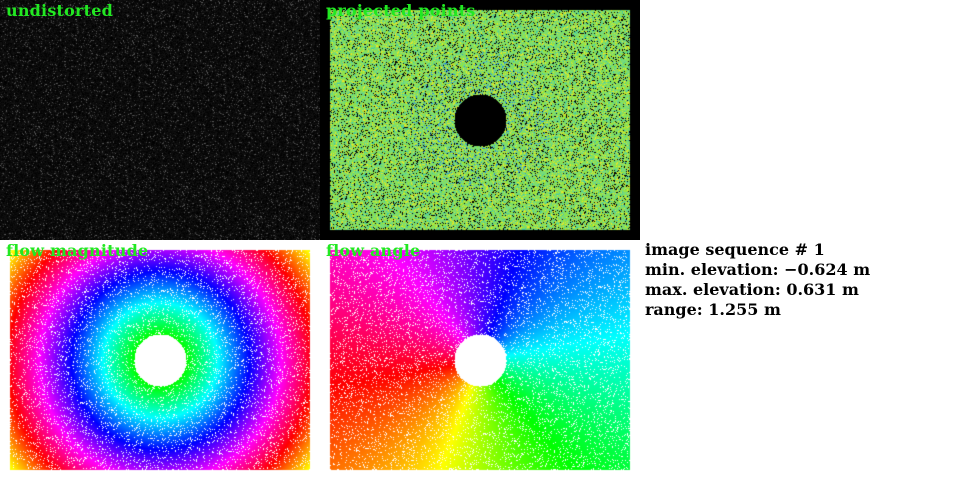  Describe the element at coordinates (758, 269) in the screenshot. I see `min-elevation-text: min. elevation: −0.624 m` at that location.